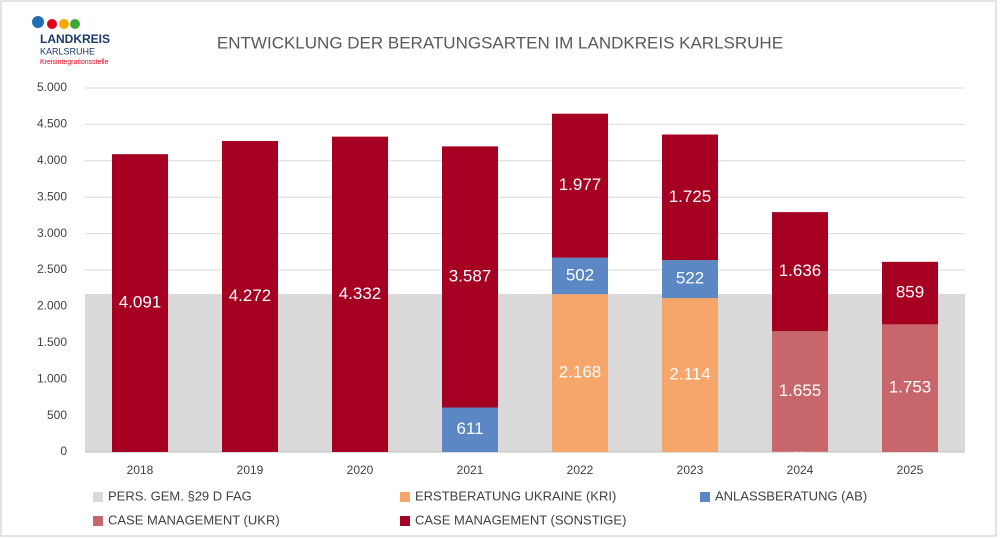 This screenshot has height=538, width=1003. I want to click on value-label: 1.655, so click(800, 390).